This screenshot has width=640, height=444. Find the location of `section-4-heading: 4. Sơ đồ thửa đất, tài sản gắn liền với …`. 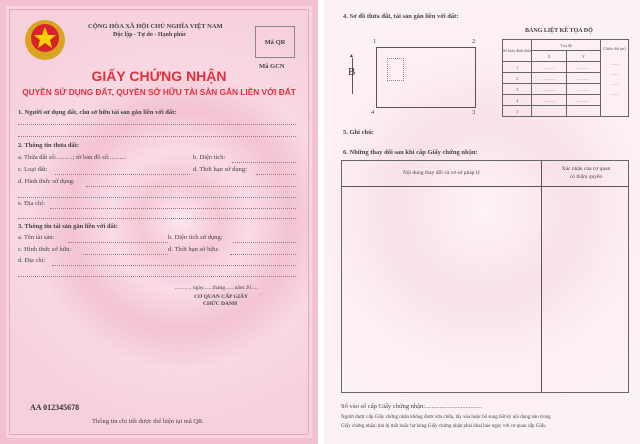

section-4-heading: 4. Sơ đồ thửa đất, tài sản gắn liền với … is located at coordinates (401, 16).